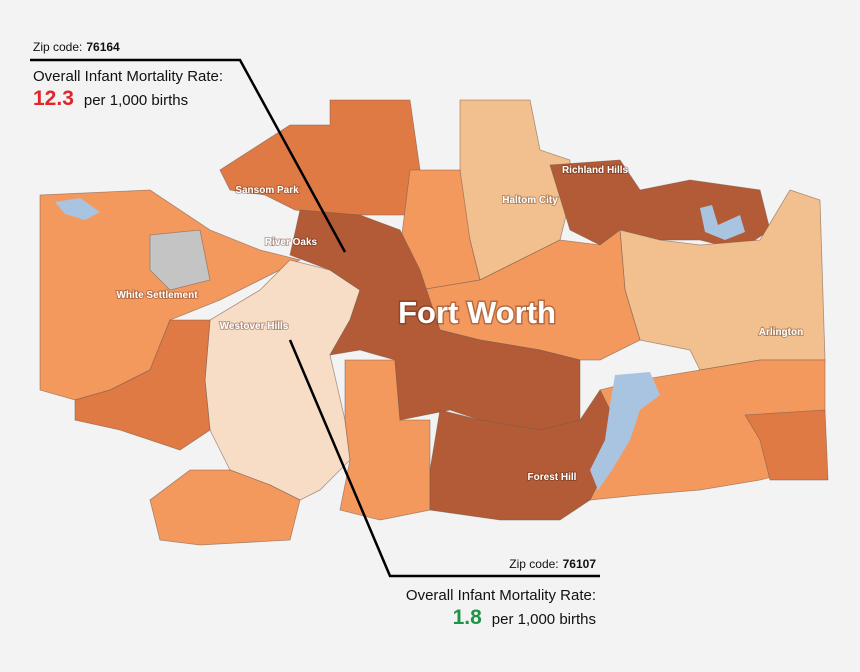 The width and height of the screenshot is (860, 672). I want to click on zip-code: 76164, so click(103, 47).